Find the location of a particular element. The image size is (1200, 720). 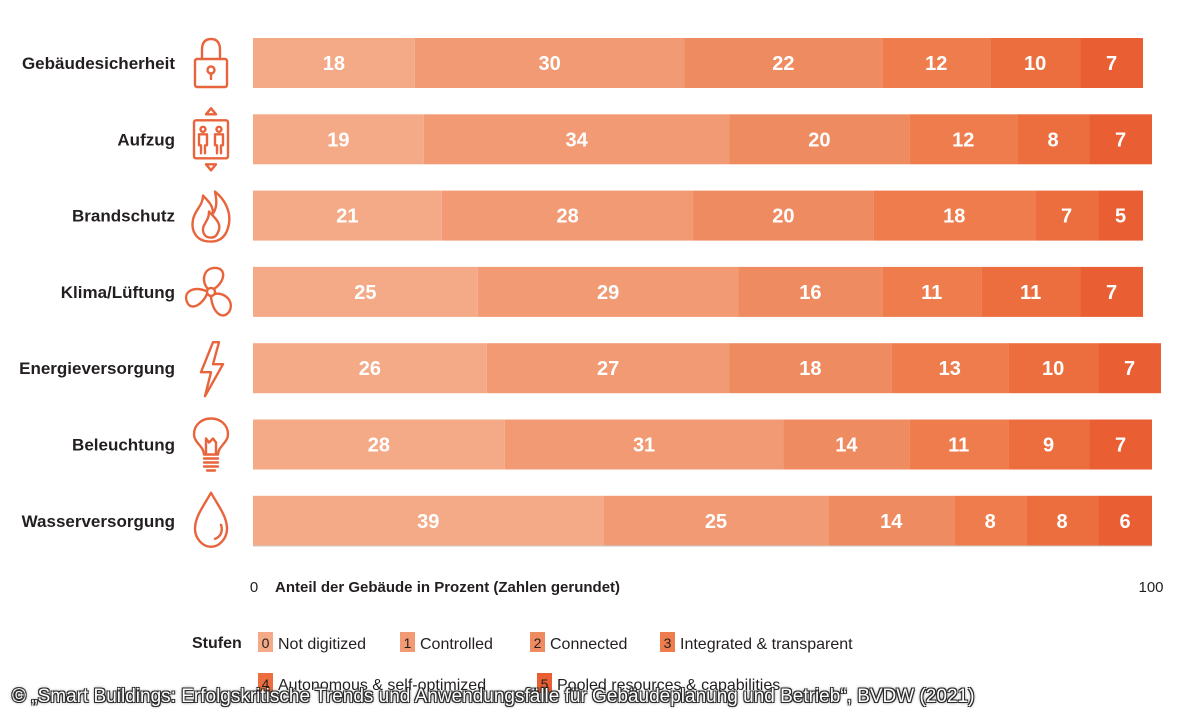

legend-label-3: Integrated & transparent is located at coordinates (766, 644).